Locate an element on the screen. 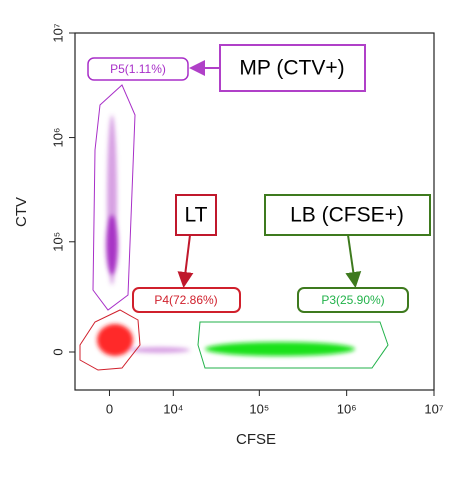  x-tick-label: 0 is located at coordinates (109, 408).